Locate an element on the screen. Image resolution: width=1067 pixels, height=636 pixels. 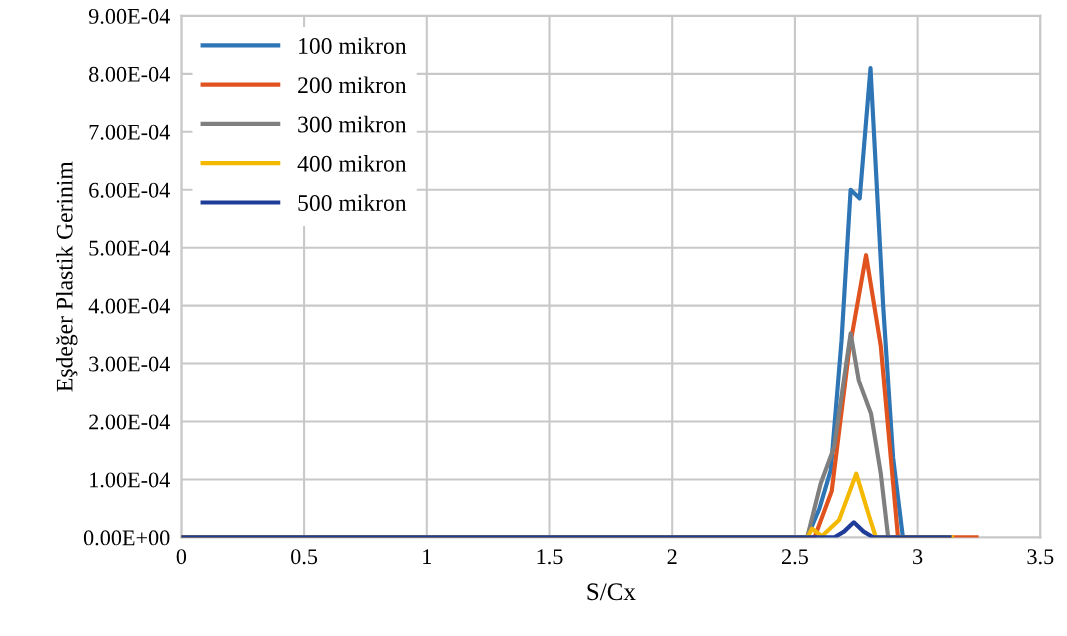
legend-label: 300 mikron is located at coordinates (352, 124).